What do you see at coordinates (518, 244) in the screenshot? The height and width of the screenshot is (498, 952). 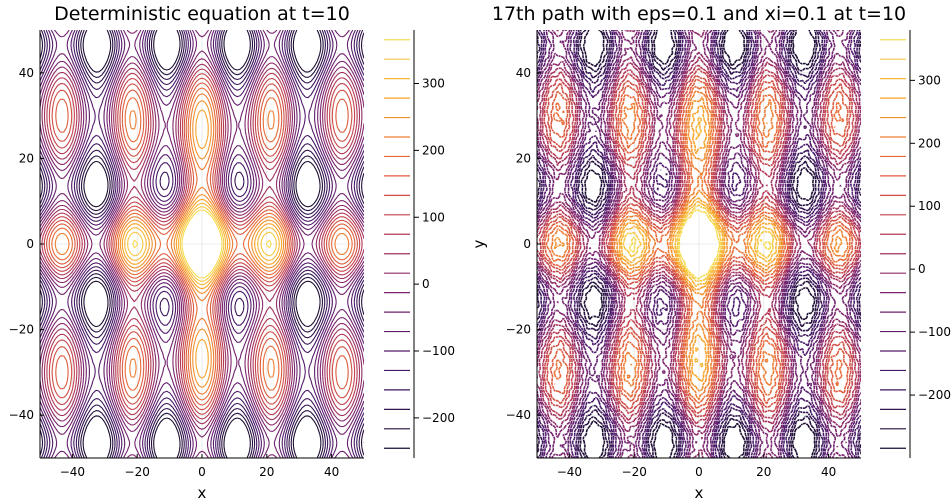 I see `right-y-tick-labels: −40 −20 0 20 40` at bounding box center [518, 244].